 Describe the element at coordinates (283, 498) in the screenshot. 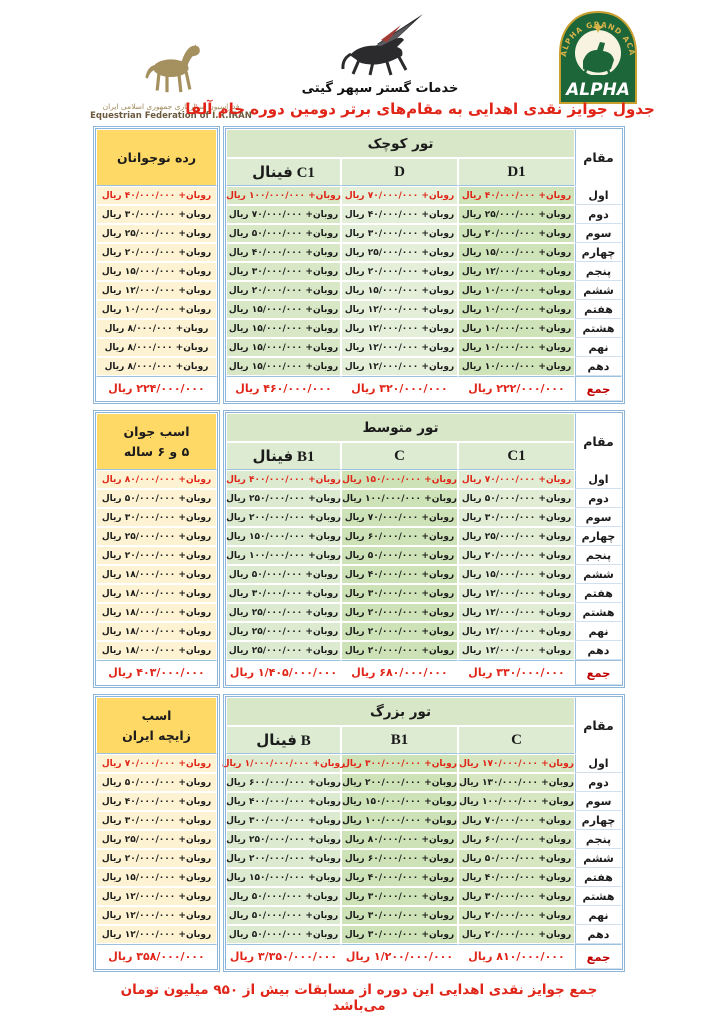

I see `prize-cell: روبان+ ۲۵۰/۰۰۰/۰۰۰ ریال` at that location.